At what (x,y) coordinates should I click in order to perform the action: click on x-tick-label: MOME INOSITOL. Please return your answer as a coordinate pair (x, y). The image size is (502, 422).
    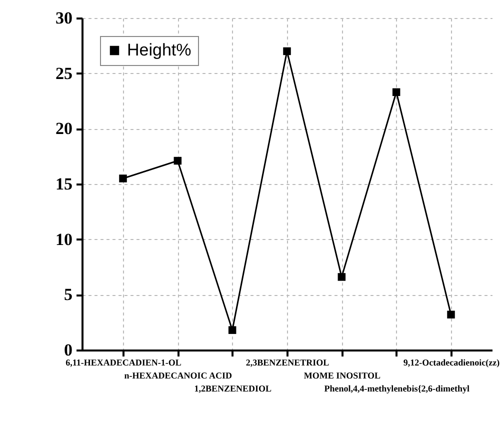
    Looking at the image, I should click on (342, 375).